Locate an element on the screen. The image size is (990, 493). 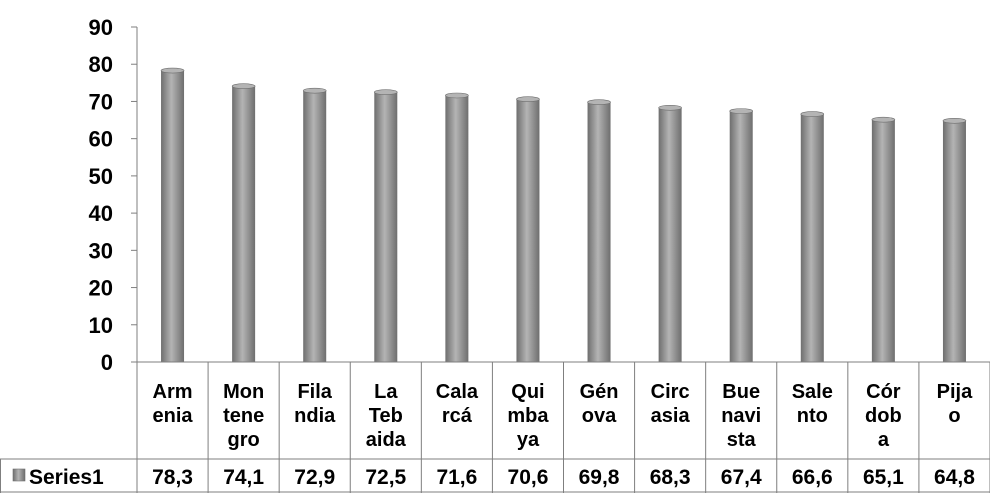
category-label-line: Gén is located at coordinates (599, 392).